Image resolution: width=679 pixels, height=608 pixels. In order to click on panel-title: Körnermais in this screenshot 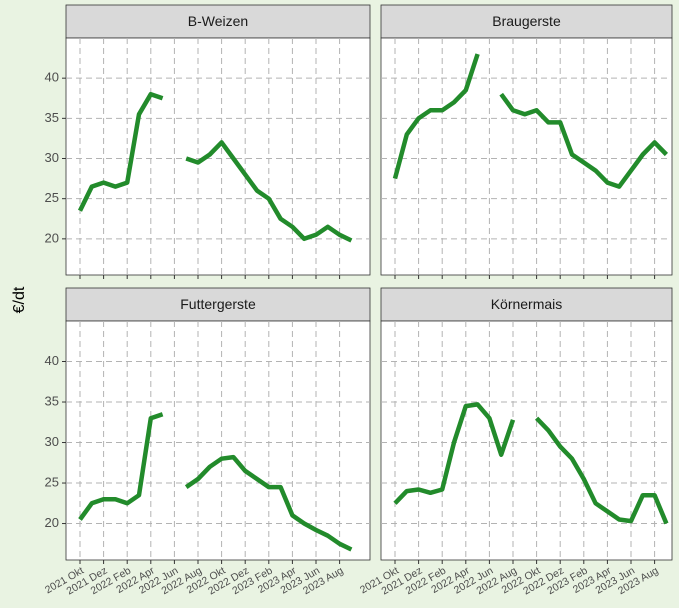, I will do `click(527, 304)`.